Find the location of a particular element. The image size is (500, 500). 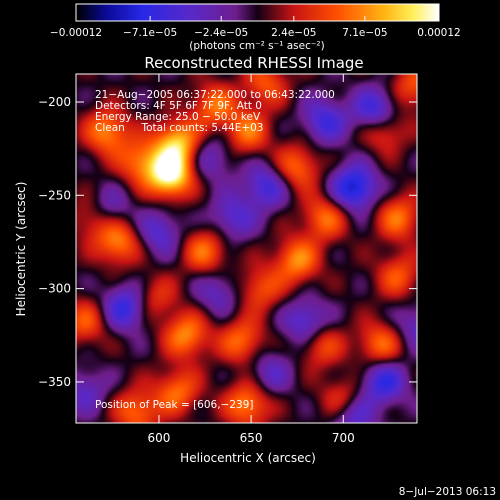

colorbar-tick-label: −0.00012 is located at coordinates (76, 33).